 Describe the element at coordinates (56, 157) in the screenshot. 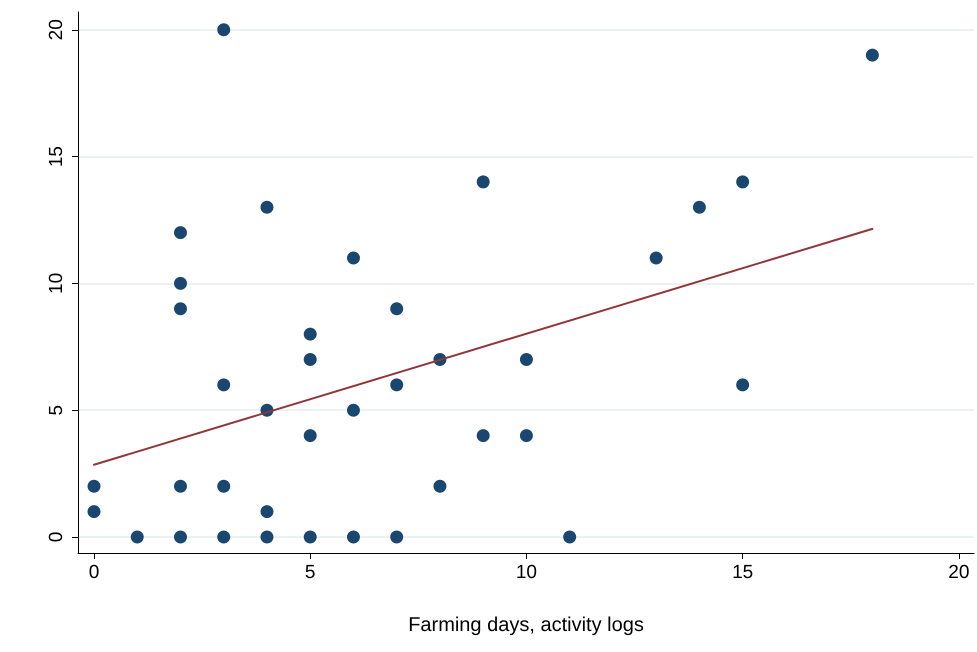

I see `y-tick-label: 15` at that location.